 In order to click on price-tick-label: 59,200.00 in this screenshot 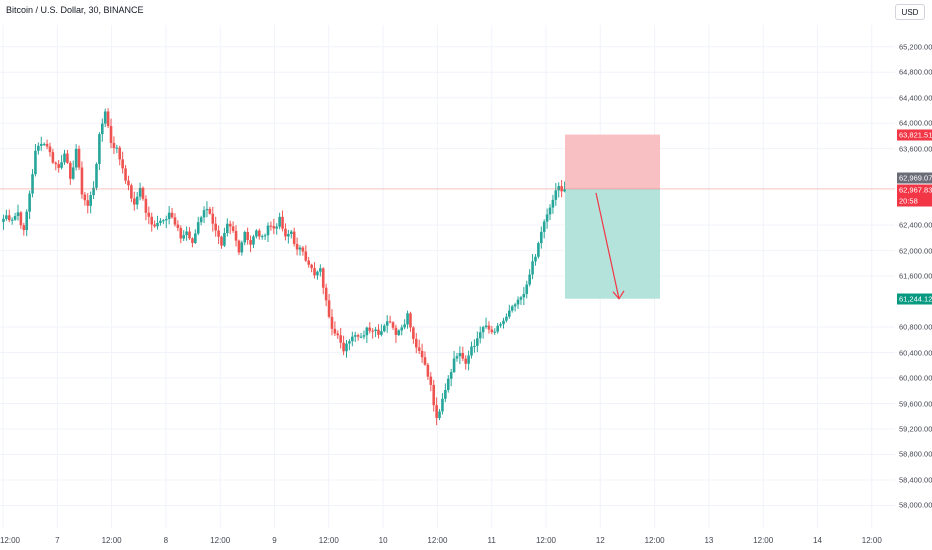, I will do `click(915, 429)`.